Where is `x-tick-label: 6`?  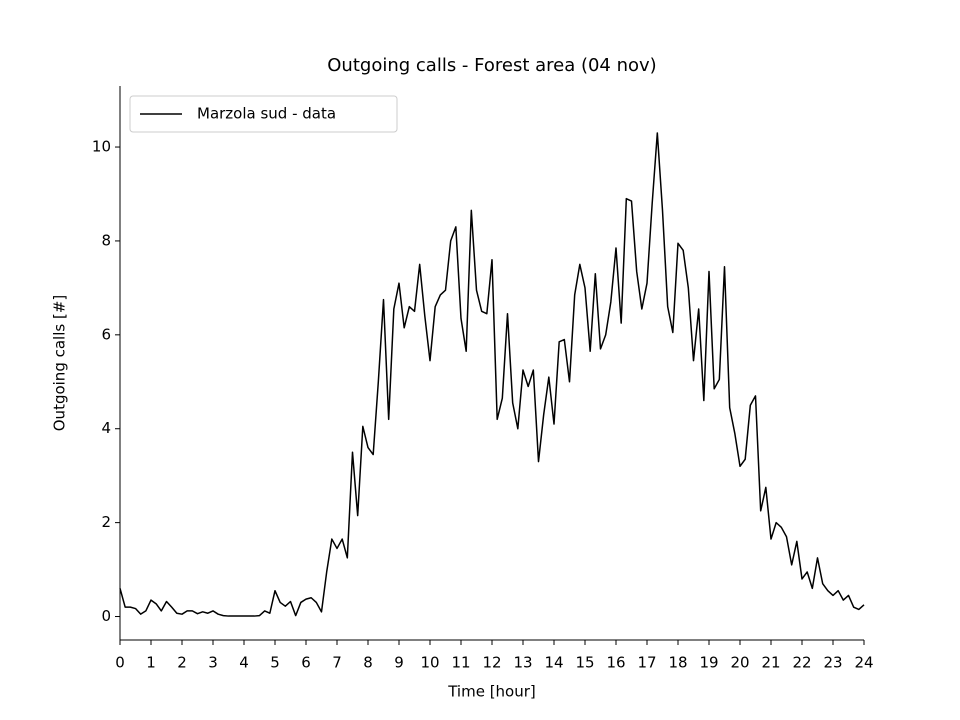 x-tick-label: 6 is located at coordinates (306, 663).